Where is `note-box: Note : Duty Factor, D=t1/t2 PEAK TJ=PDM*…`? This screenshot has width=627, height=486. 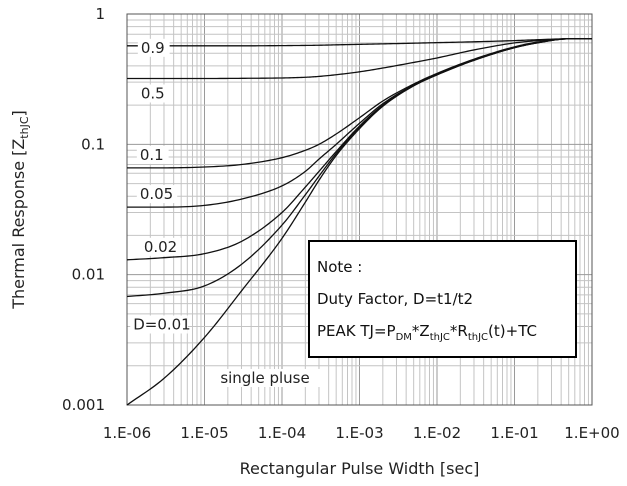
note-box: Note : Duty Factor, D=t1/t2 PEAK TJ=PDM*… is located at coordinates (442, 299).